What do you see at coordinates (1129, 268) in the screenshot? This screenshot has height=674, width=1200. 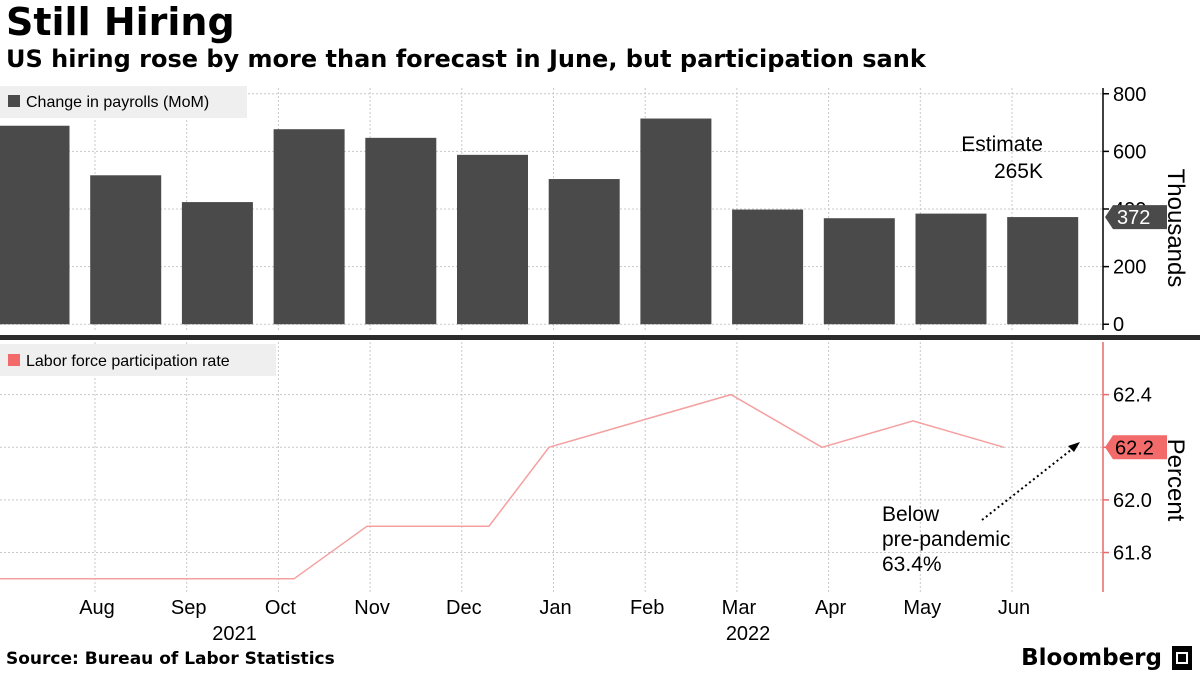 I see `payrolls-y-tick-label: 200` at bounding box center [1129, 268].